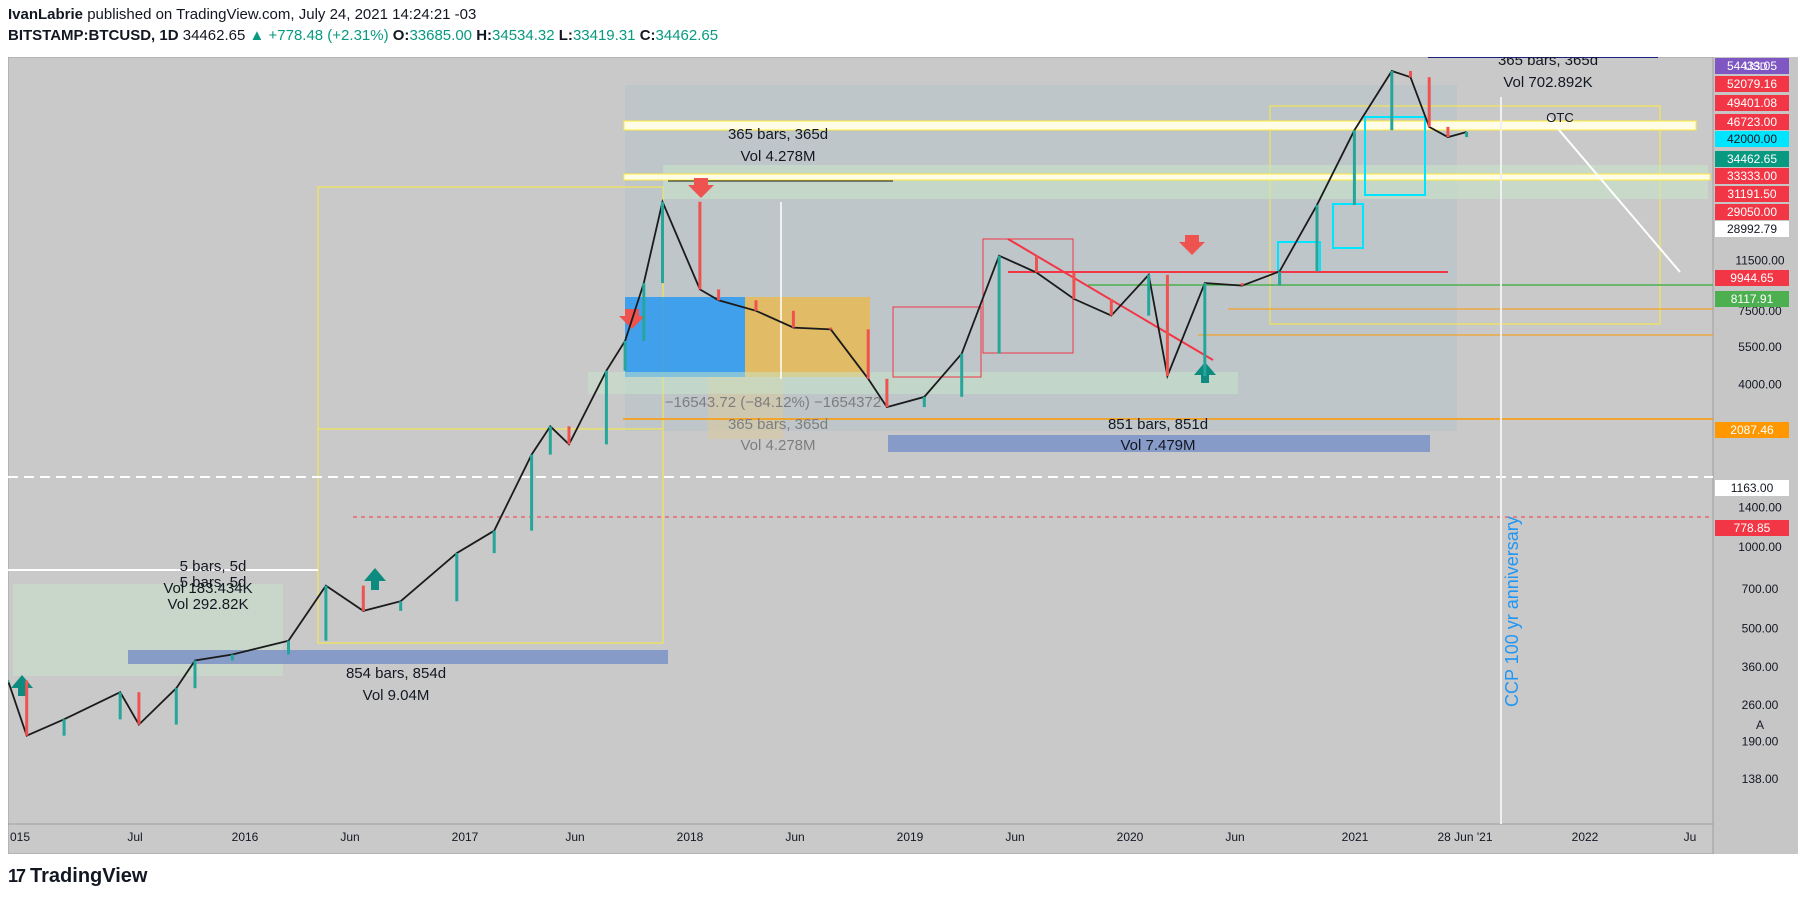 The image size is (1805, 899). Describe the element at coordinates (1752, 299) in the screenshot. I see `price-tag-label: 8117.91` at that location.